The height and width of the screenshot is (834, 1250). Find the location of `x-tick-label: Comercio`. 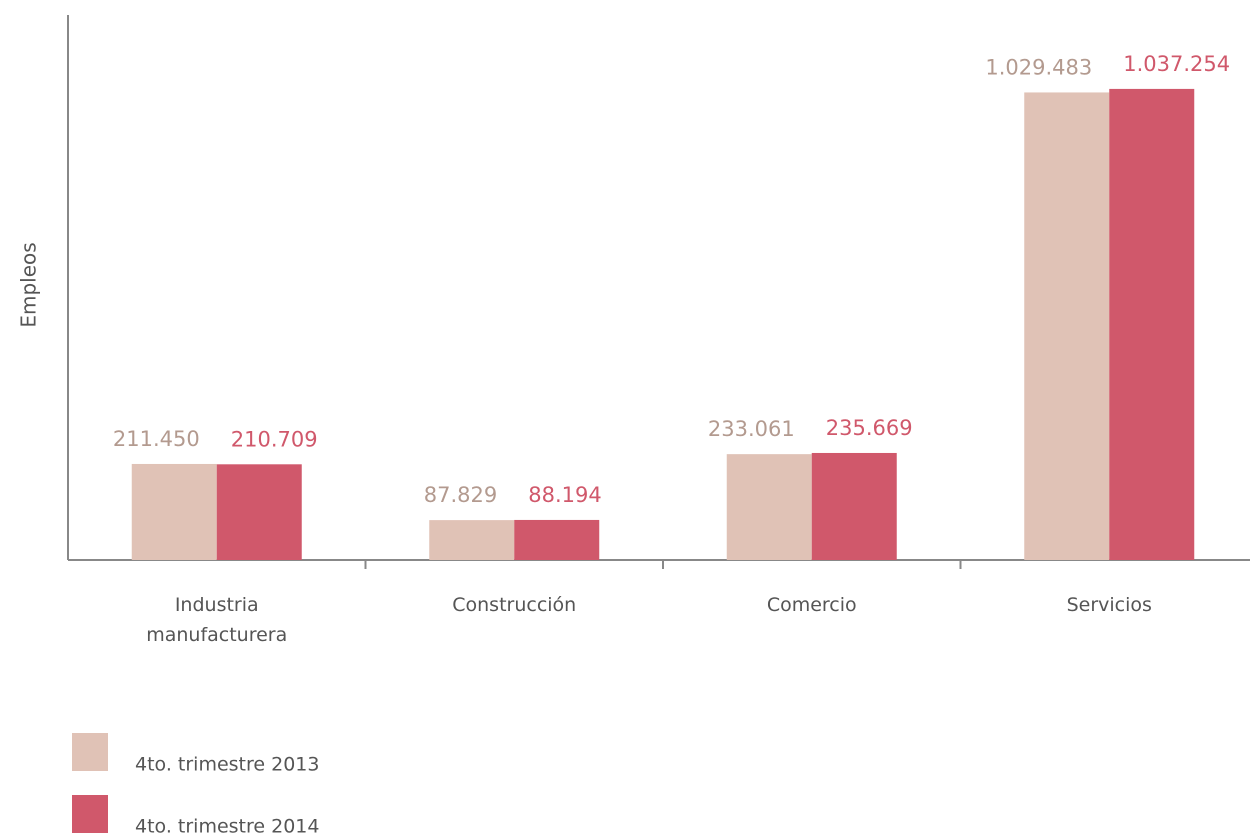

x-tick-label: Comercio is located at coordinates (811, 605).